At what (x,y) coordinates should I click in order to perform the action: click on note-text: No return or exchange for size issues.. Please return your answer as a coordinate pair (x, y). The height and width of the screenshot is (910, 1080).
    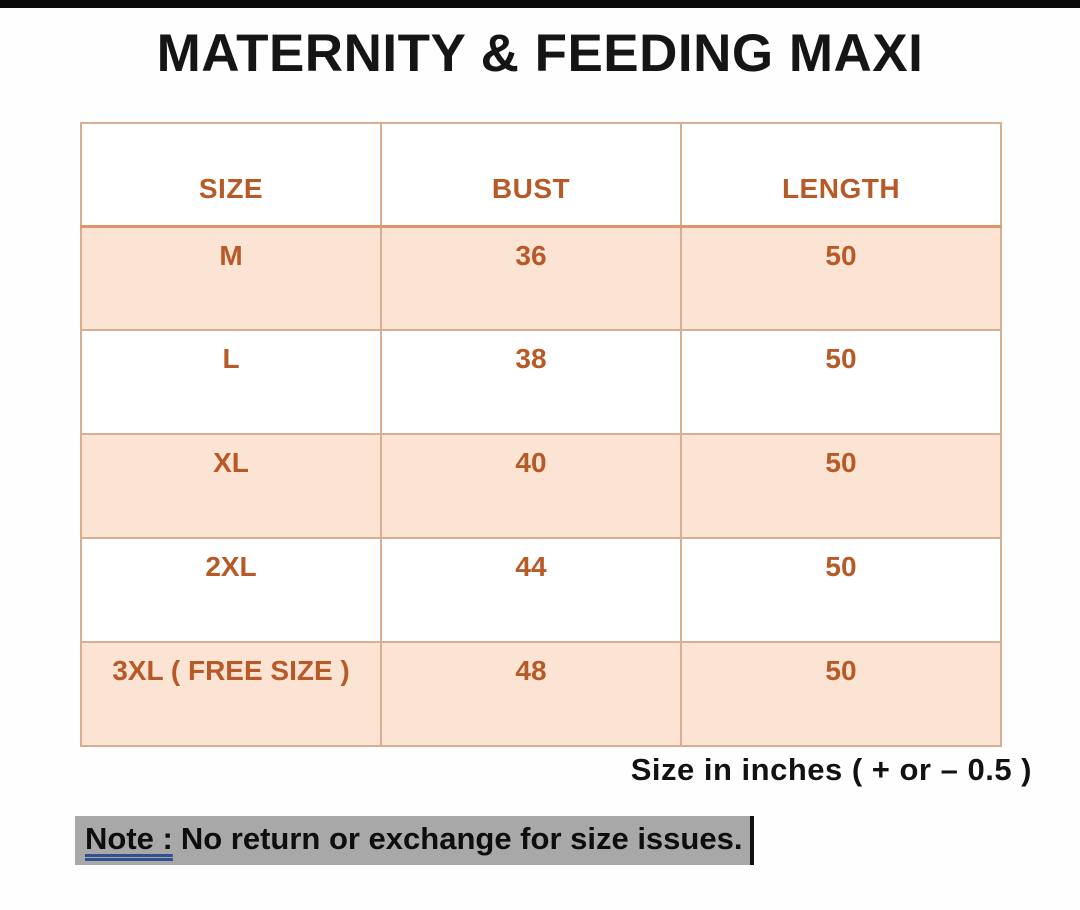
    Looking at the image, I should click on (461, 838).